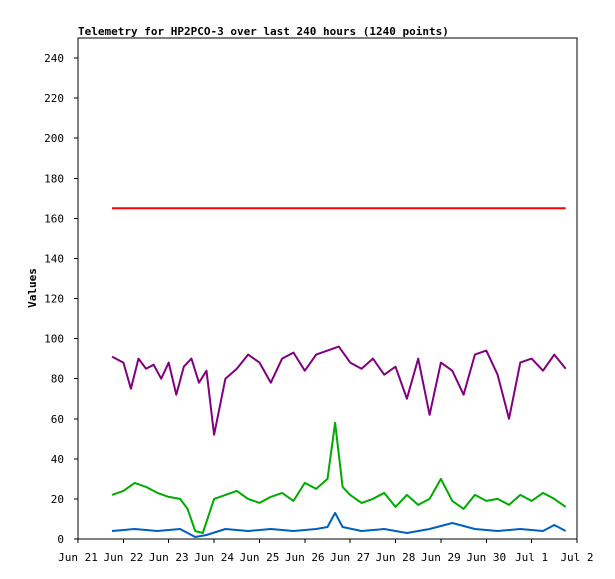 This screenshot has width=615, height=579. What do you see at coordinates (54, 178) in the screenshot?
I see `y-tick-label: 180` at bounding box center [54, 178].